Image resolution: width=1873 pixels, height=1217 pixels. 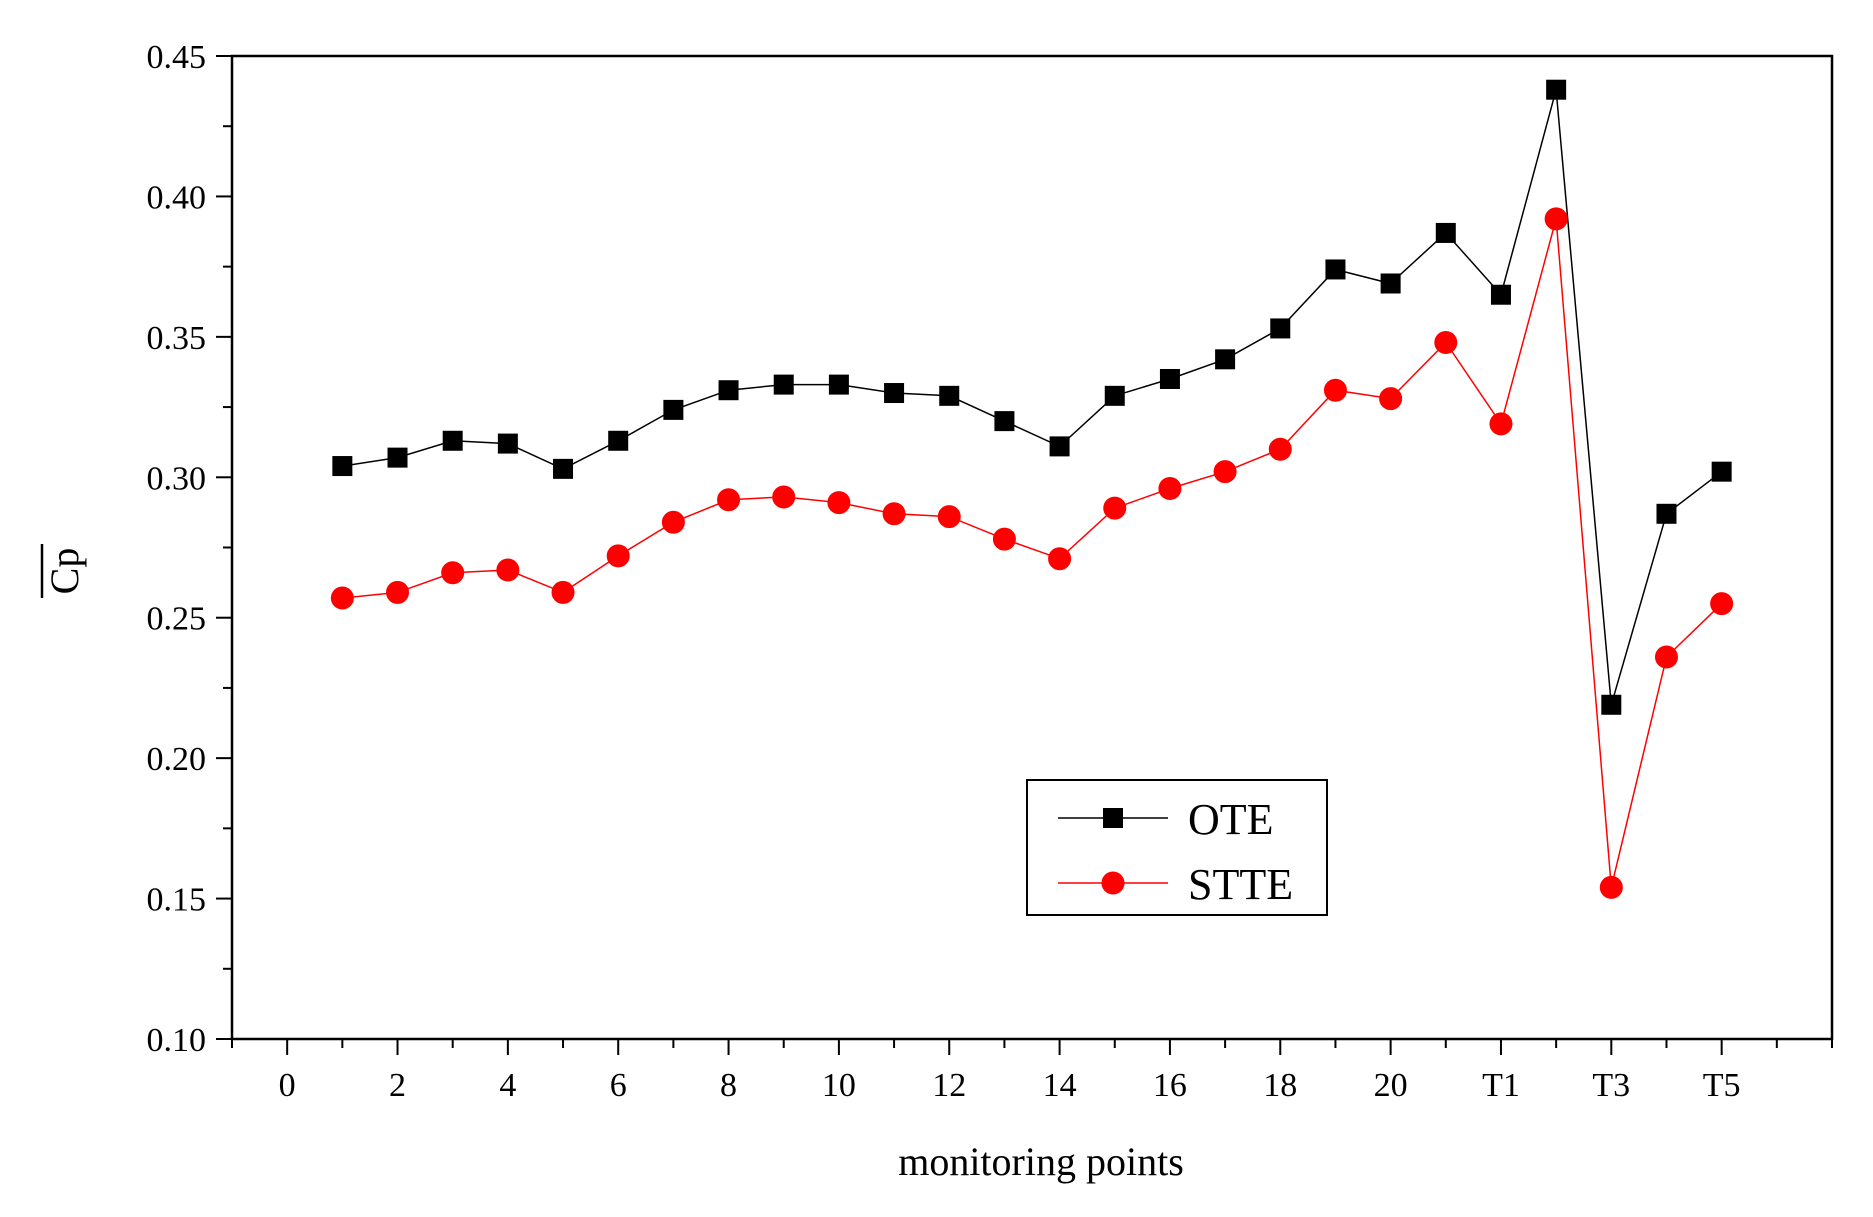 I want to click on y-tick-label: 0.15, so click(x=177, y=900).